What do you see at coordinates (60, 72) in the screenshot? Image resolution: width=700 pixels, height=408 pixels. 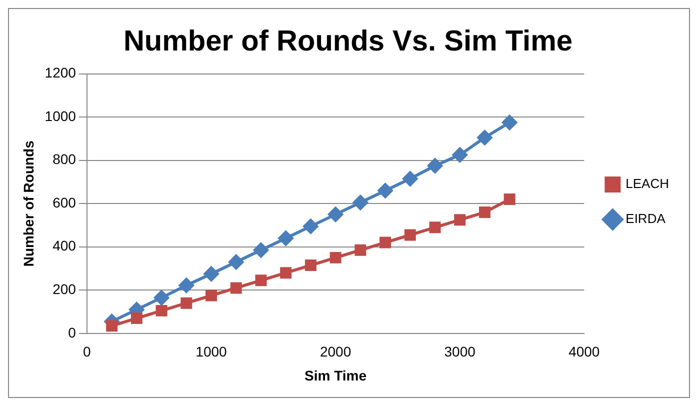 I see `y-tick-label: 1200` at bounding box center [60, 72].